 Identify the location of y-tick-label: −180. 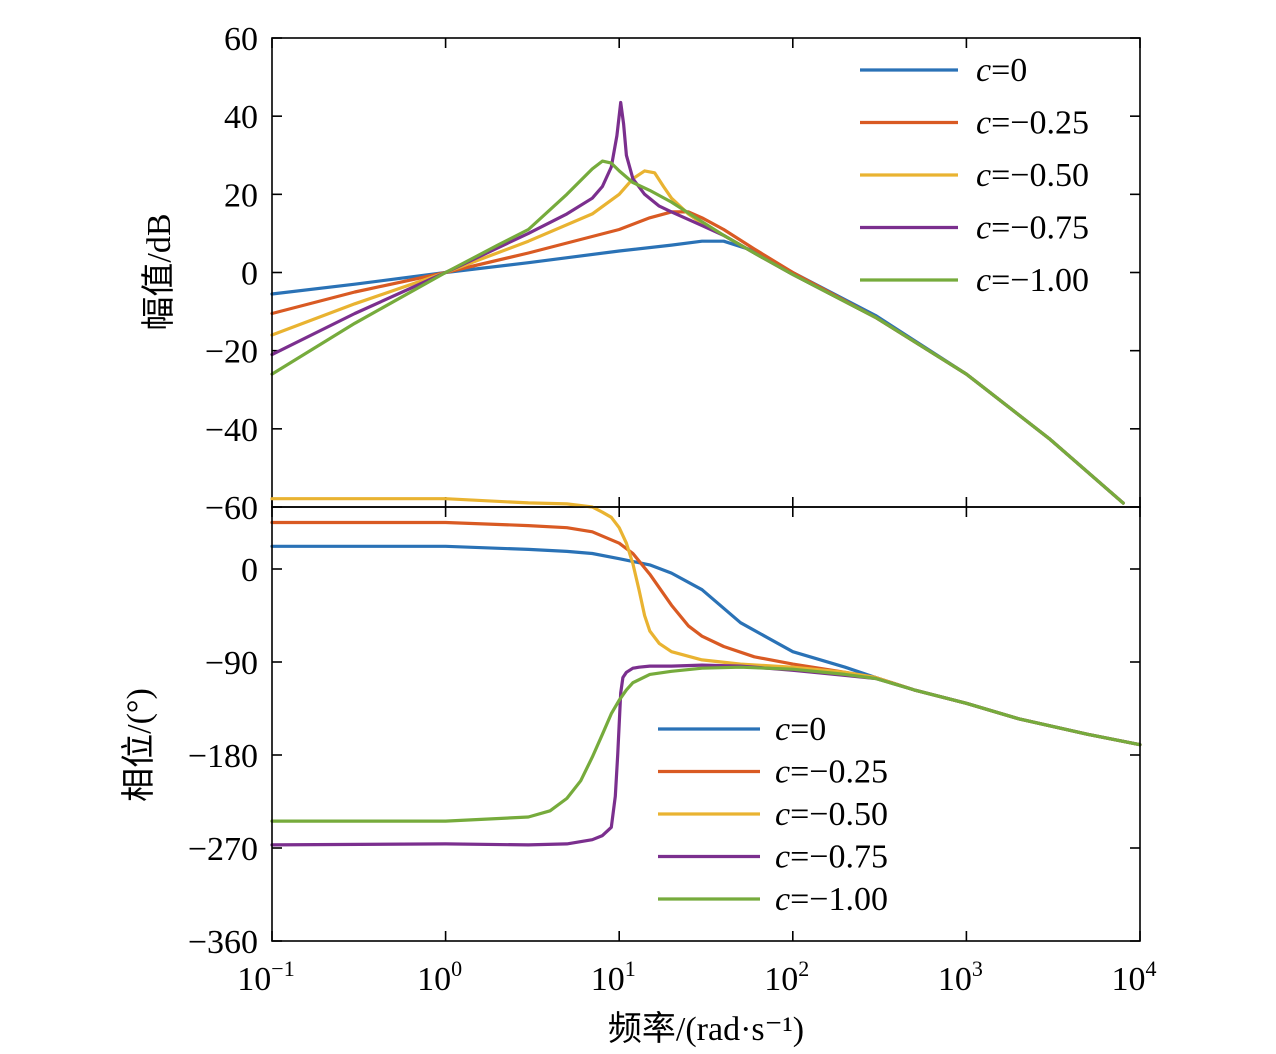
(223, 756).